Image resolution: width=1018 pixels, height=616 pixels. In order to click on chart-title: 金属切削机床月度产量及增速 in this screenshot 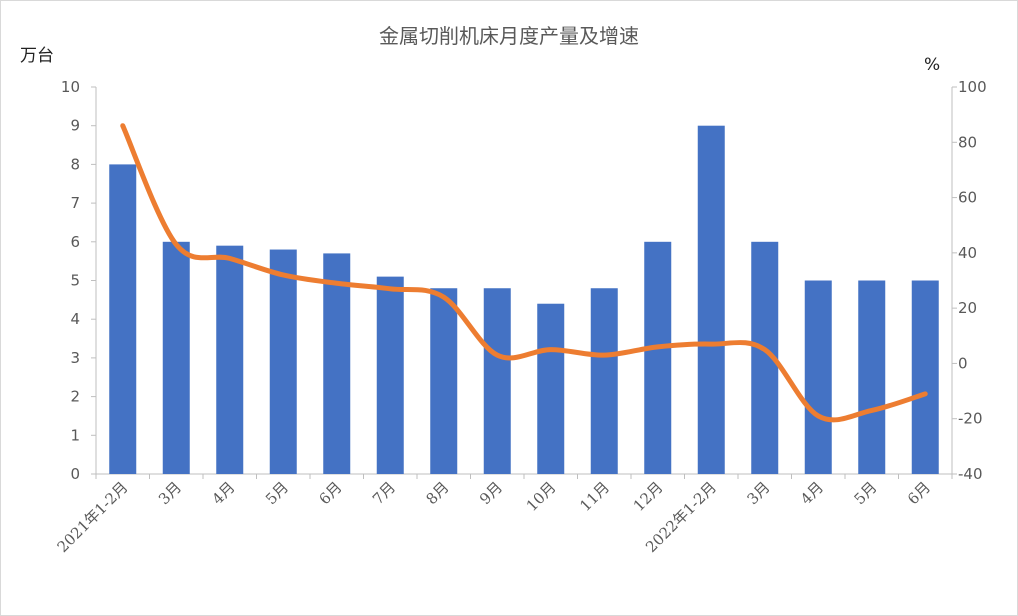, I will do `click(509, 36)`.